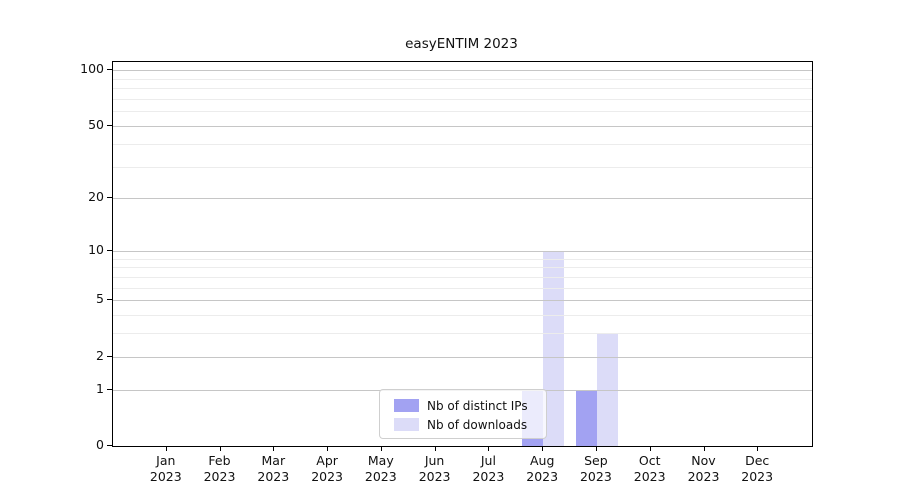 This screenshot has height=500, width=900. What do you see at coordinates (100, 388) in the screenshot?
I see `y-tick-label-1: 1` at bounding box center [100, 388].